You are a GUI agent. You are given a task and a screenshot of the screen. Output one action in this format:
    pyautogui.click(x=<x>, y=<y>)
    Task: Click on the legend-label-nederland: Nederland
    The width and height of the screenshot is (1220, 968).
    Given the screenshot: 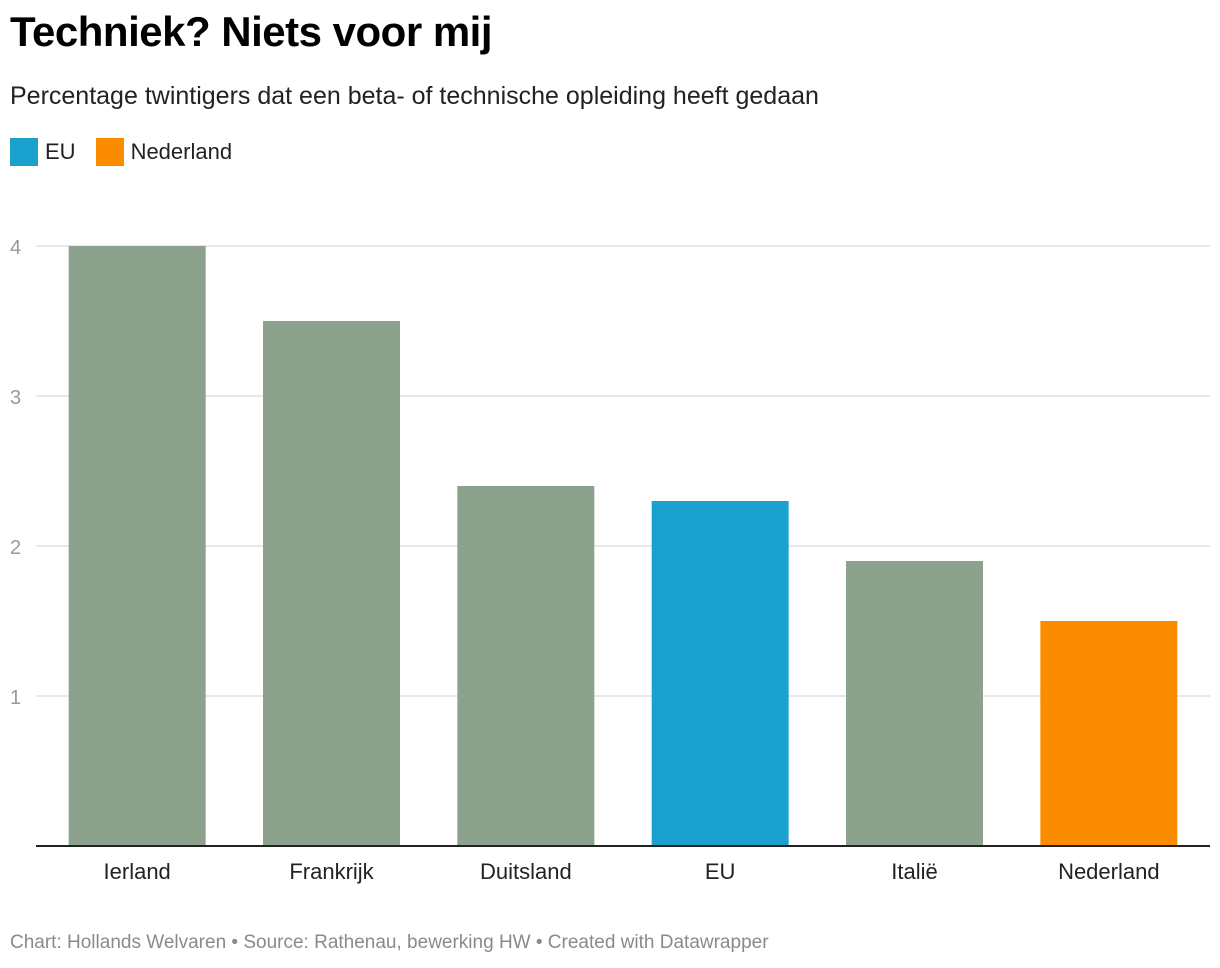 What is the action you would take?
    pyautogui.click(x=181, y=151)
    